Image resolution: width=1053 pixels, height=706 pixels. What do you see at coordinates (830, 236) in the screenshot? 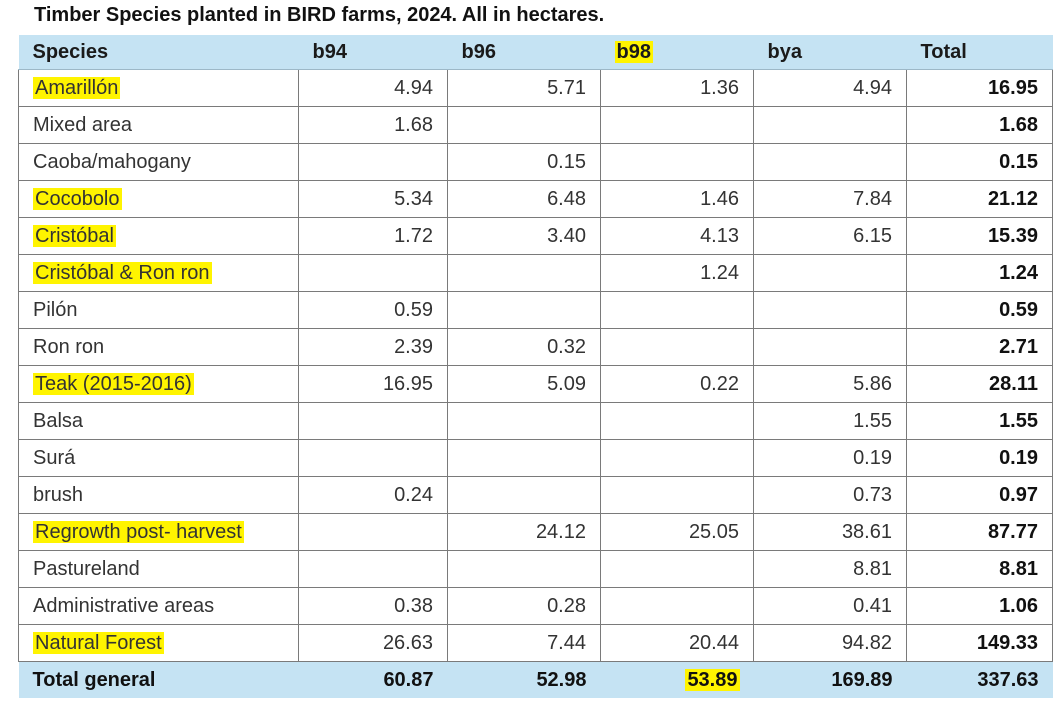
I see `value-cell-bya: 6.15` at bounding box center [830, 236].